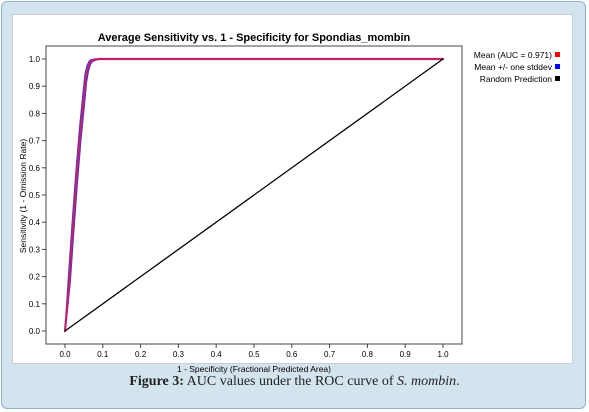  I want to click on y-tick-label: 0.6, so click(35, 168).